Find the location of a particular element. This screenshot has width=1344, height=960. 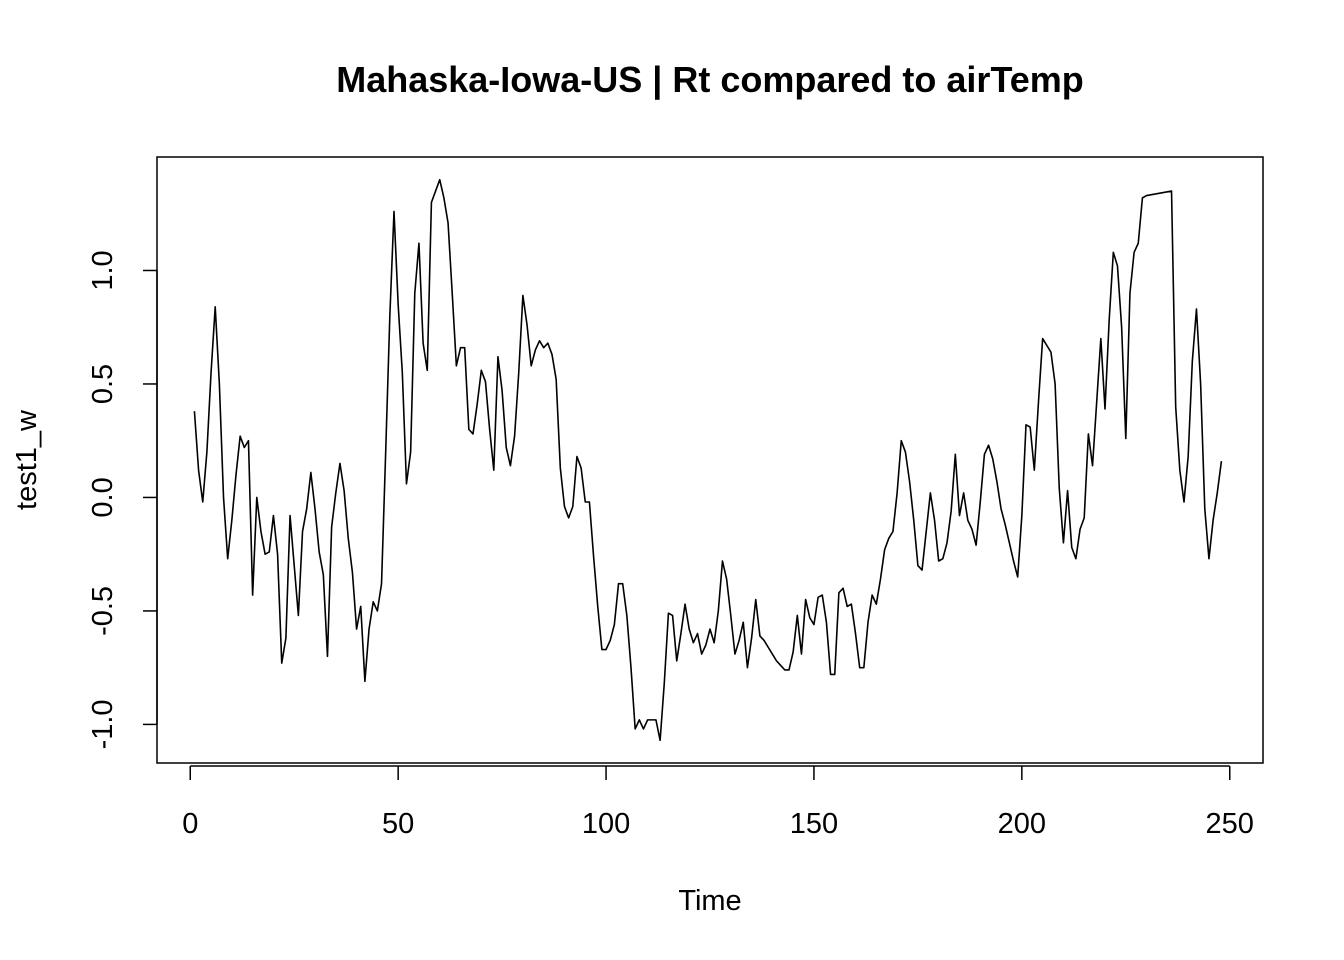

x-tick-label: 50 is located at coordinates (398, 824).